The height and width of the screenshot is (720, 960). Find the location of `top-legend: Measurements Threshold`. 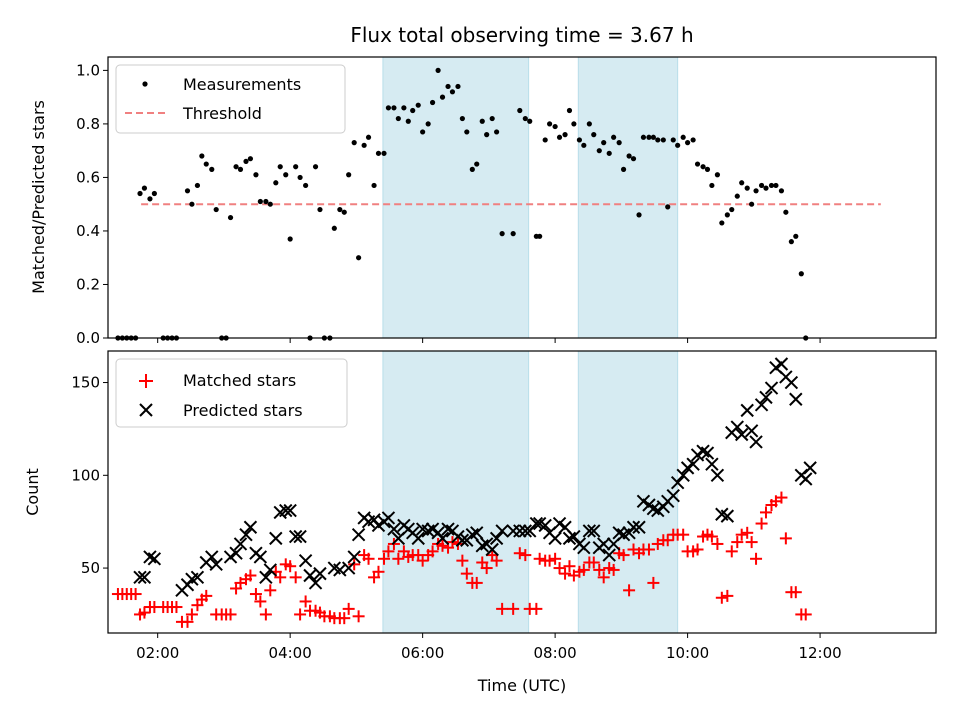

top-legend: Measurements Threshold is located at coordinates (230, 99).